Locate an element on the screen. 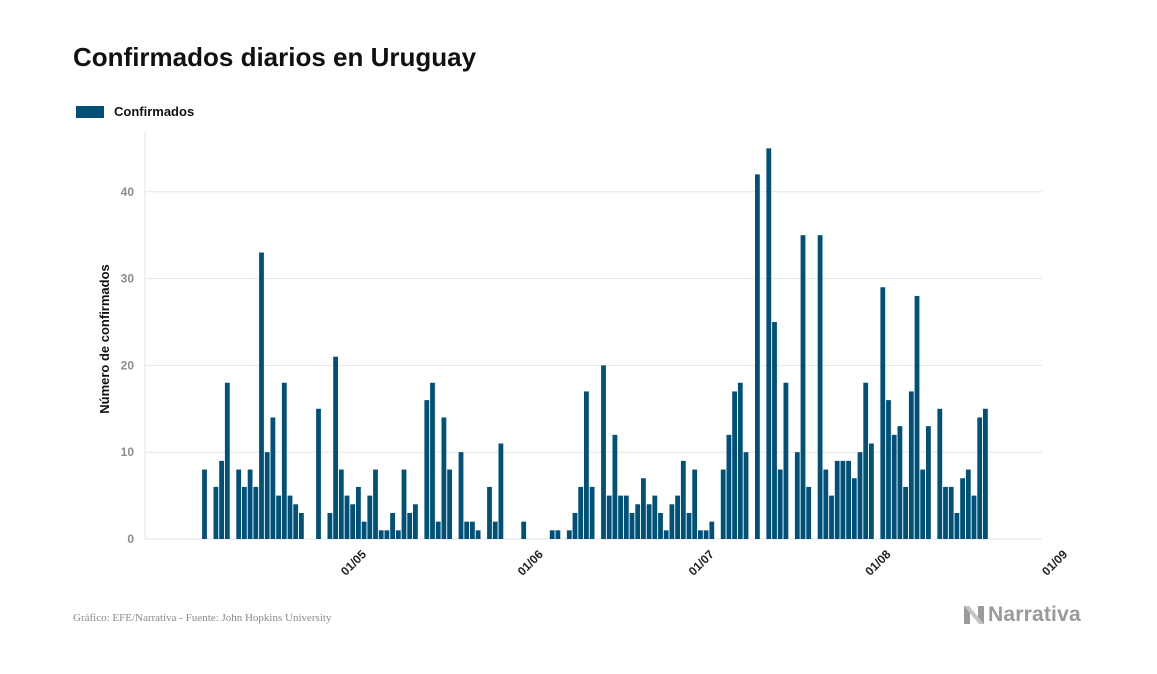  y-tick-label: 20 is located at coordinates (128, 365).